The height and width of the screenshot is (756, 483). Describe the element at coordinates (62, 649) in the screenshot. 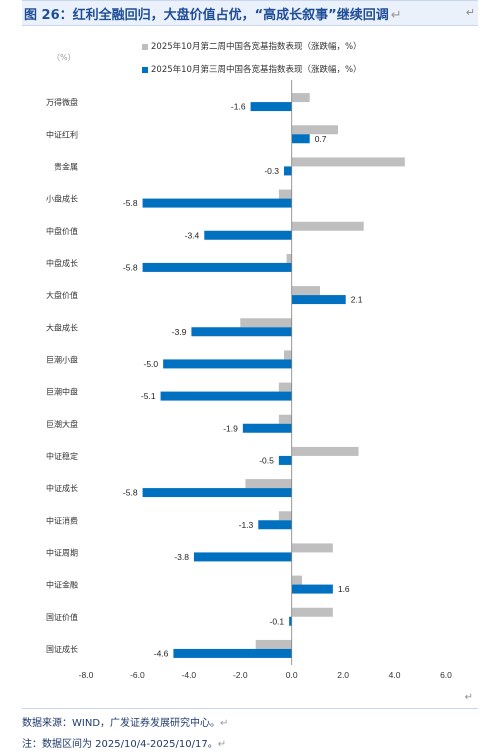

I see `category-label: 国证成长` at that location.